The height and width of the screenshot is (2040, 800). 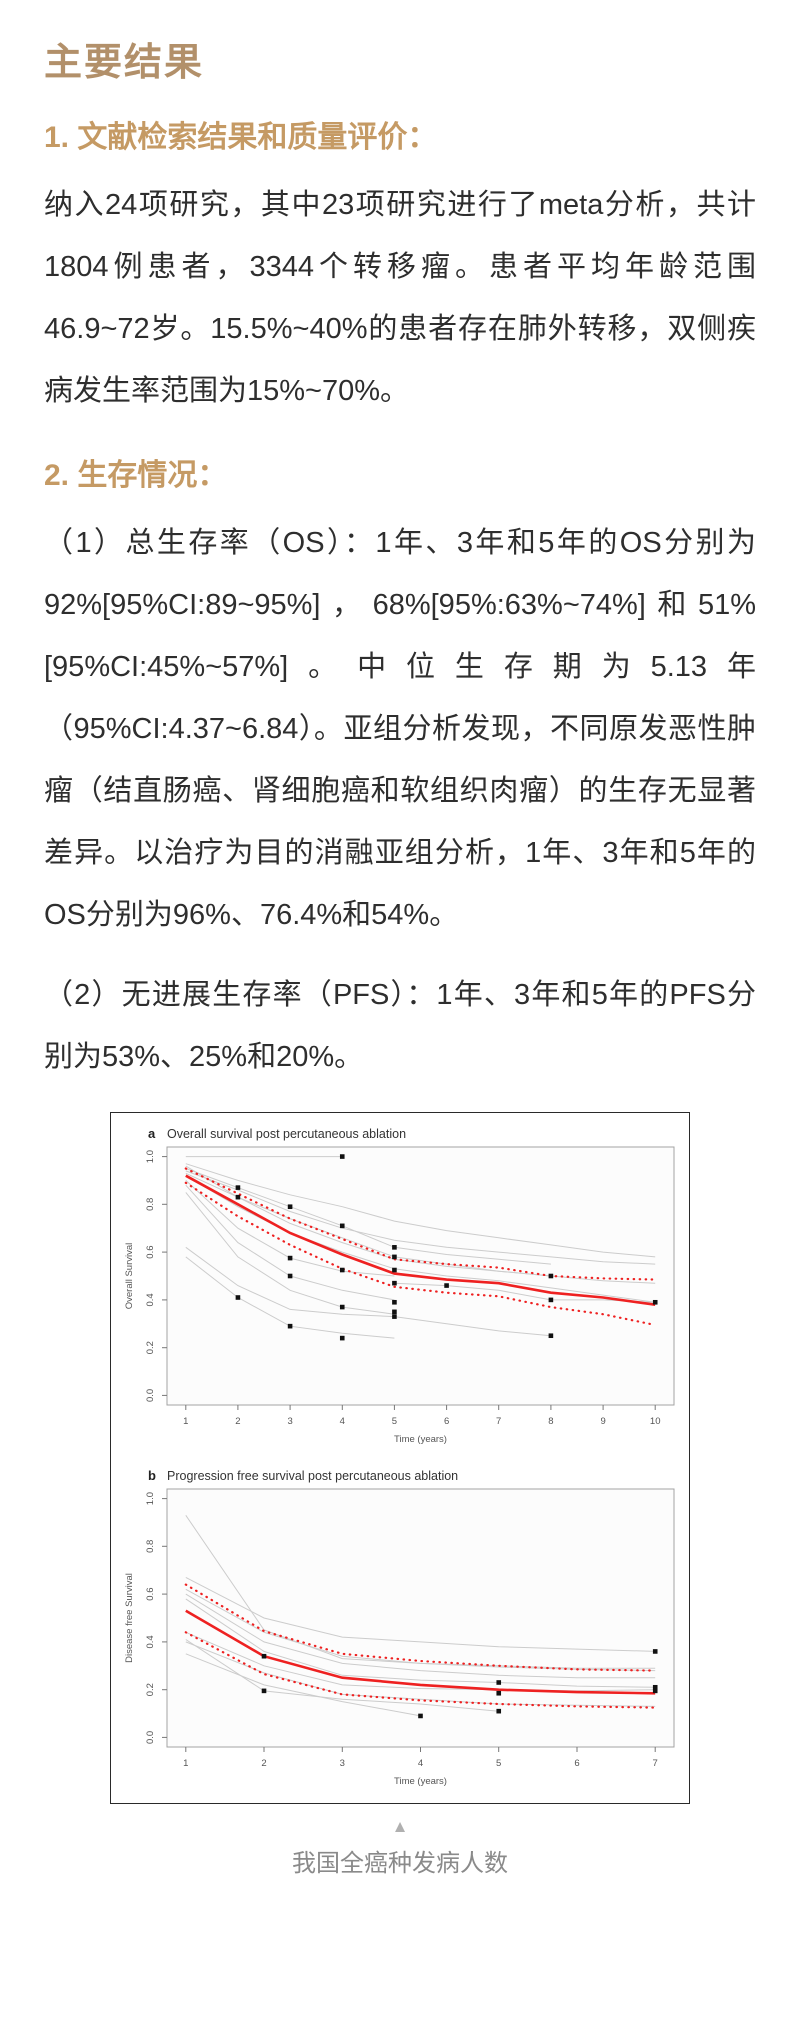 I want to click on svg-text: 8, so click(x=550, y=1421).